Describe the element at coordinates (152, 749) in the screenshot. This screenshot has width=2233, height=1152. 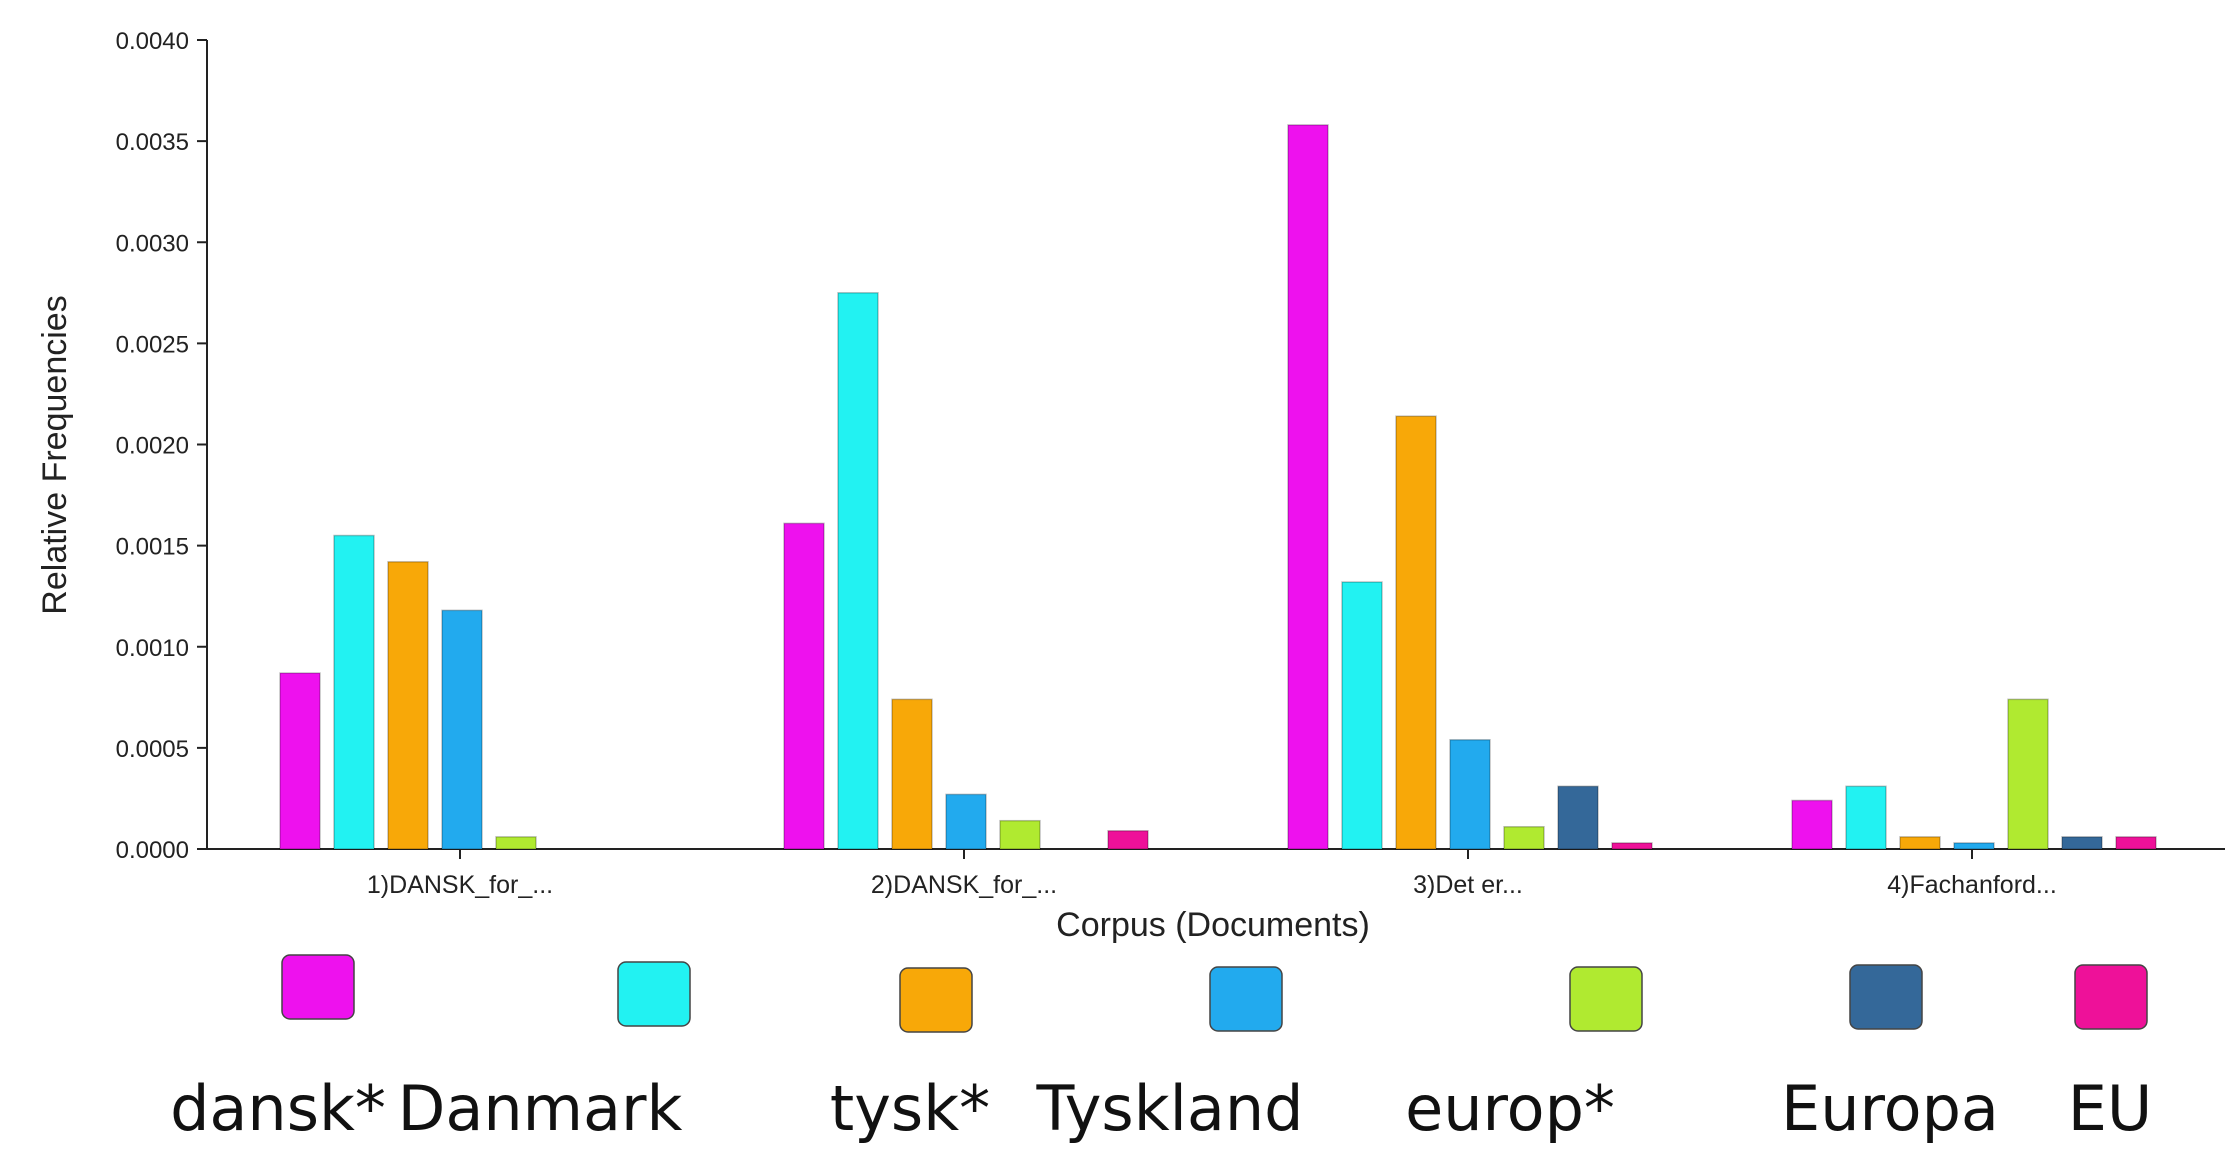
I see `y-tick-label: 0.0005` at that location.